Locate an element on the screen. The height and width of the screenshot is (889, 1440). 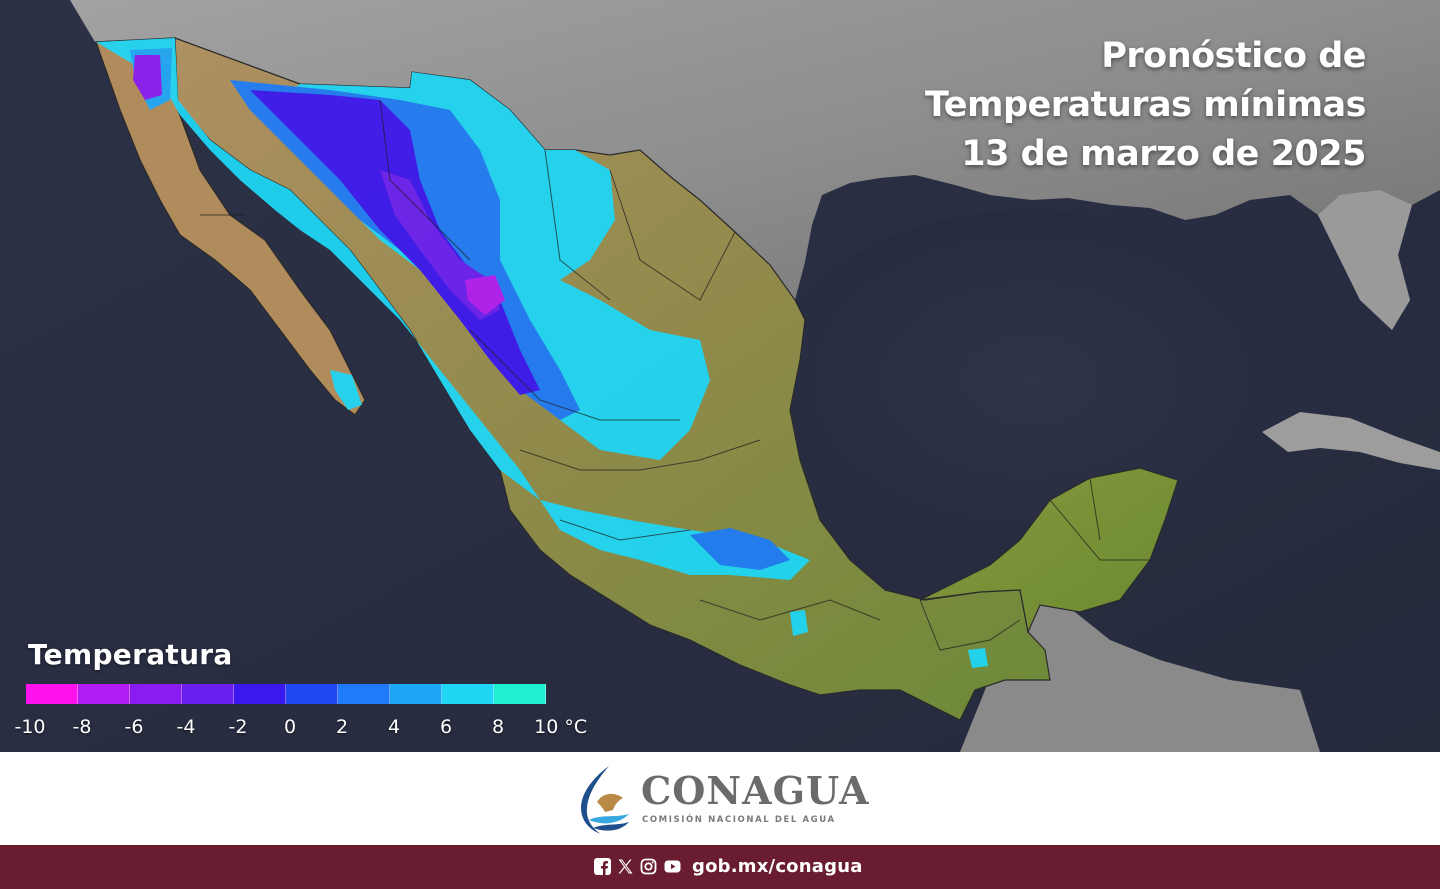
footer-bar: gob.mx/conagua is located at coordinates (720, 867).